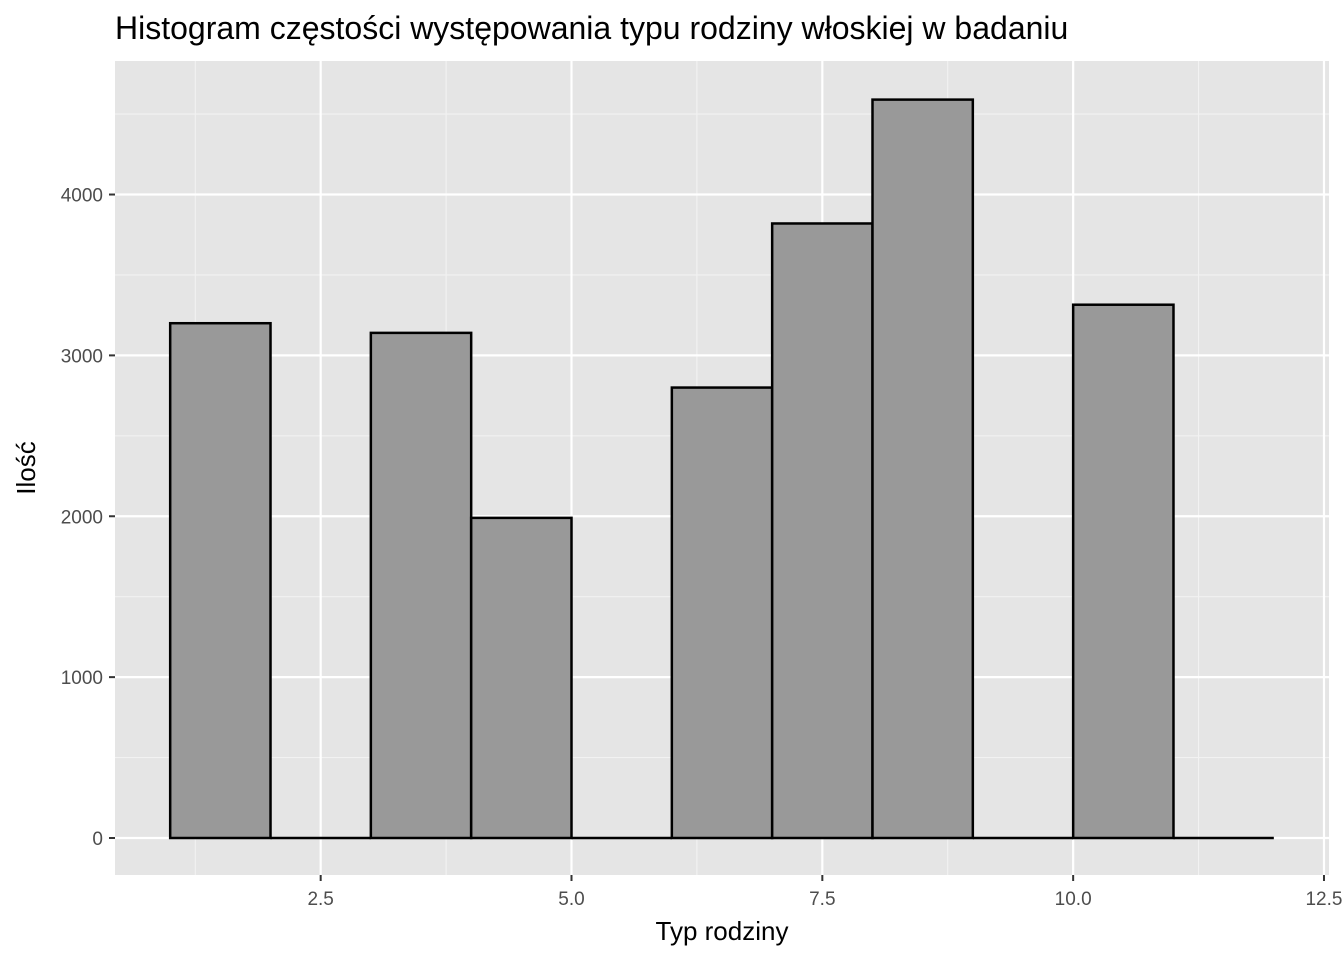  What do you see at coordinates (97, 839) in the screenshot?
I see `y-tick-label: 0` at bounding box center [97, 839].